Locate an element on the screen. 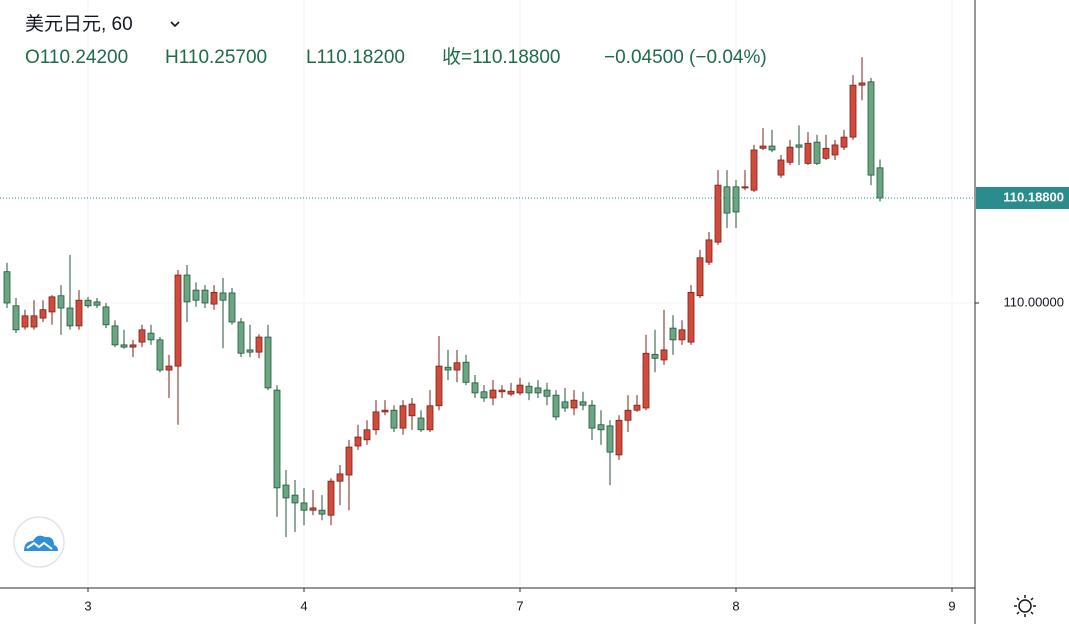 The height and width of the screenshot is (624, 1069). settings-icon is located at coordinates (1025, 606).